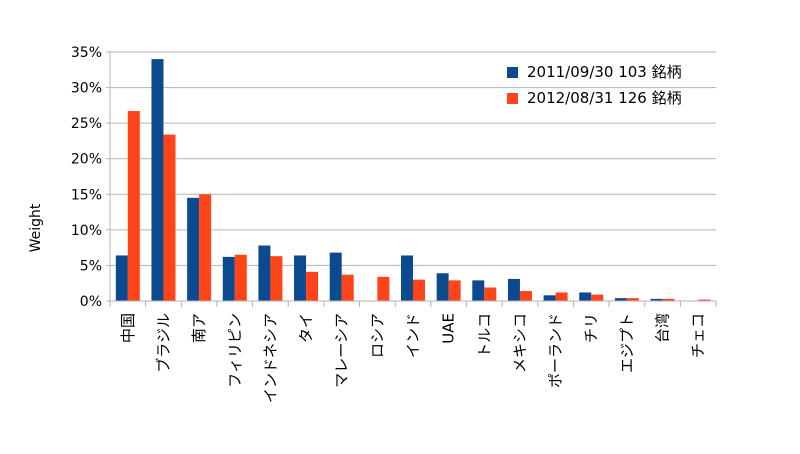  What do you see at coordinates (91, 302) in the screenshot?
I see `y-tick-label: 0%` at bounding box center [91, 302].